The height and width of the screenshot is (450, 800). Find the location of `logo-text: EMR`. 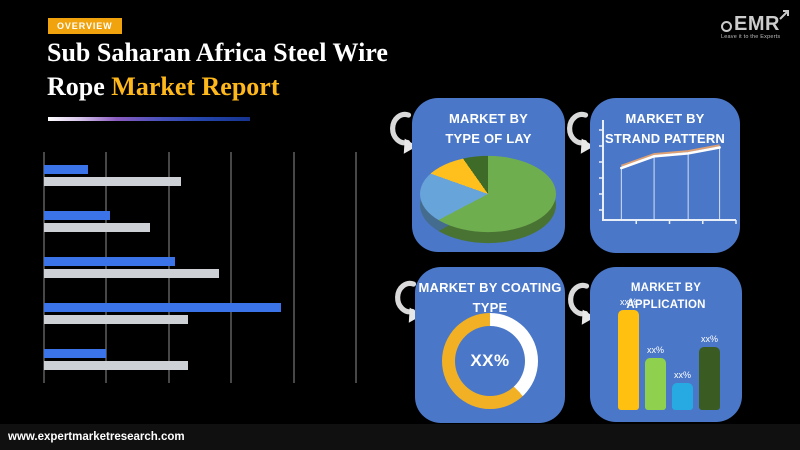

logo-text: EMR is located at coordinates (757, 24).